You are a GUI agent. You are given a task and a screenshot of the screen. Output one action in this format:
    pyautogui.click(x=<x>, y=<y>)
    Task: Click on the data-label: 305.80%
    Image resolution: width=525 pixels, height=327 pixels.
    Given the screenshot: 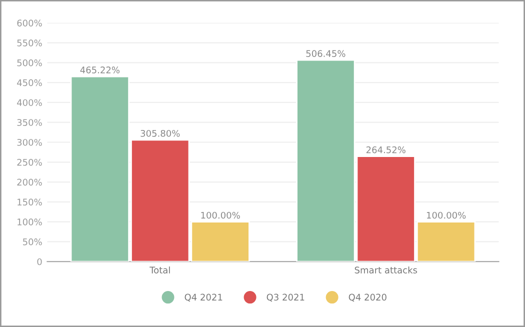 What is the action you would take?
    pyautogui.click(x=160, y=133)
    